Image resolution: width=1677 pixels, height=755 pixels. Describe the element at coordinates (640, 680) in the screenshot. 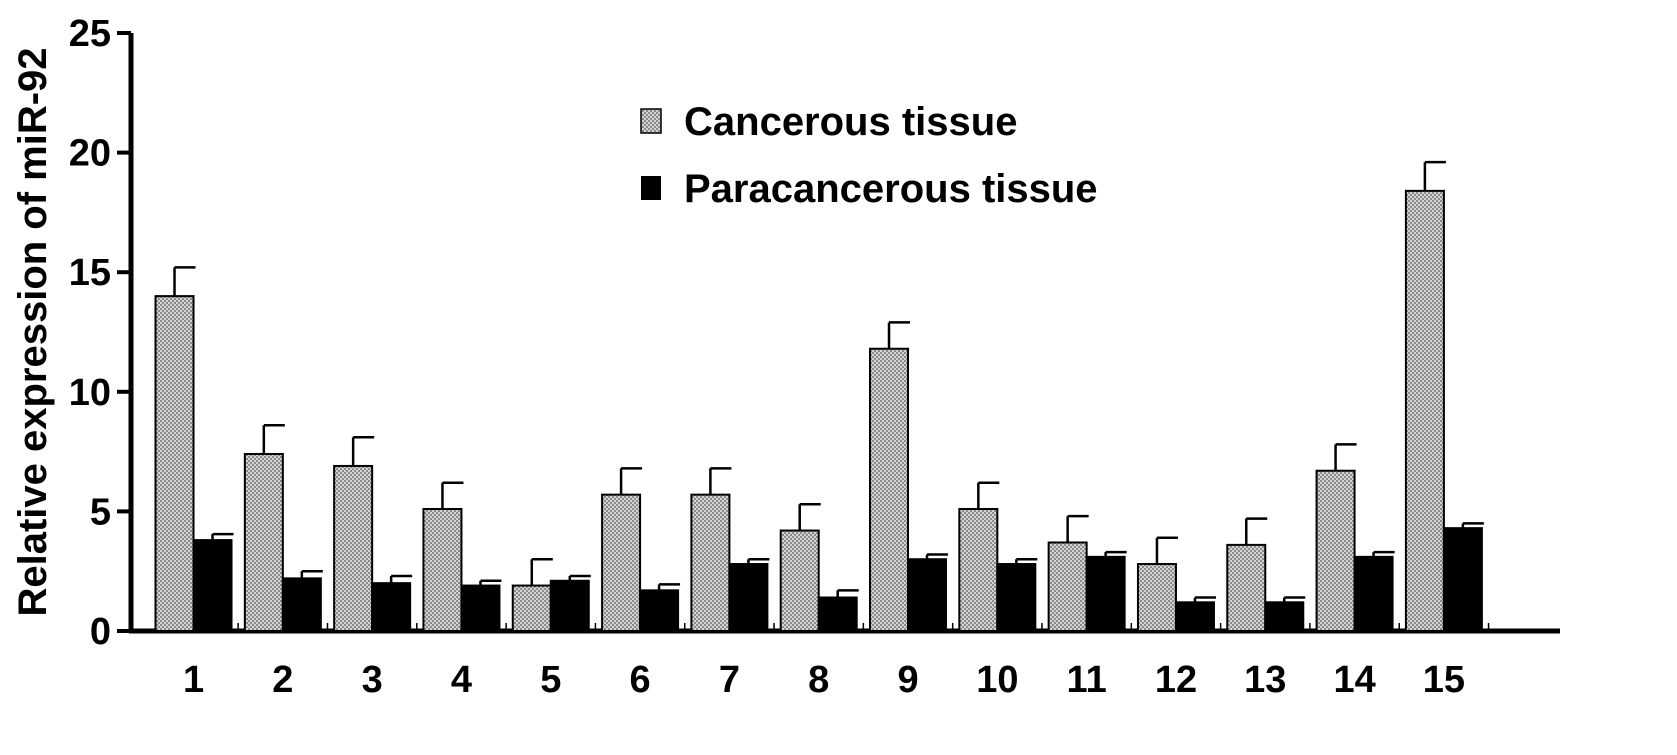

I see `x-tick-label: 6` at that location.